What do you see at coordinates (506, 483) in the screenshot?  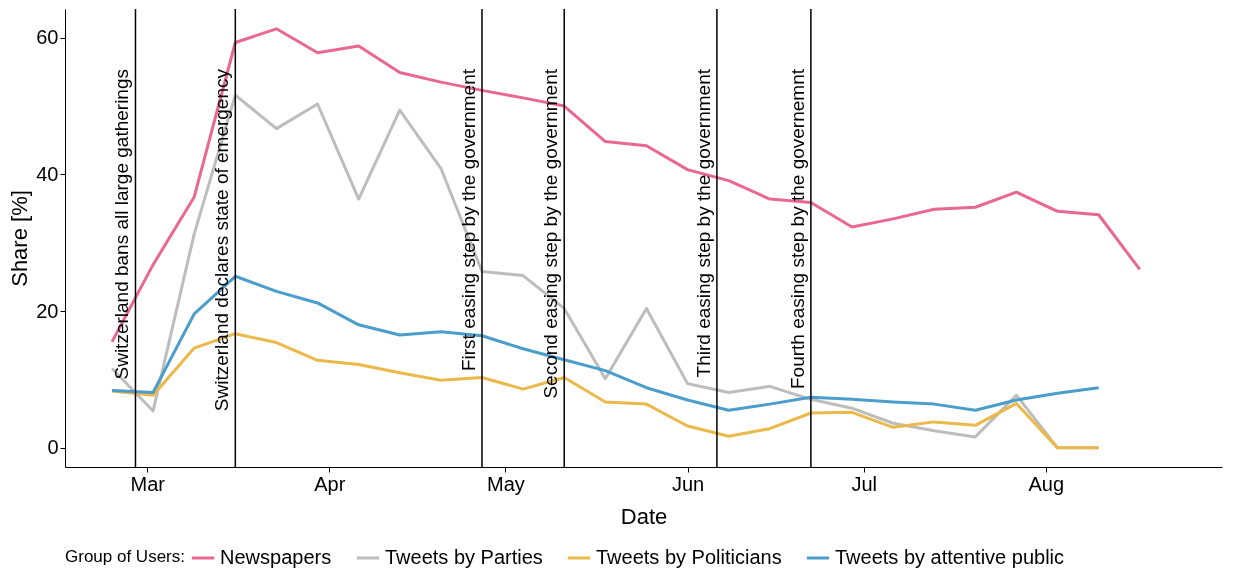 I see `x-tick-label: May` at bounding box center [506, 483].